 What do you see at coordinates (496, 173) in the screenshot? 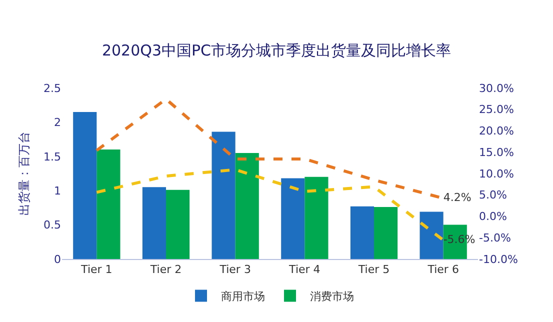
I see `y2-tick-label: 10.0%` at bounding box center [496, 173].